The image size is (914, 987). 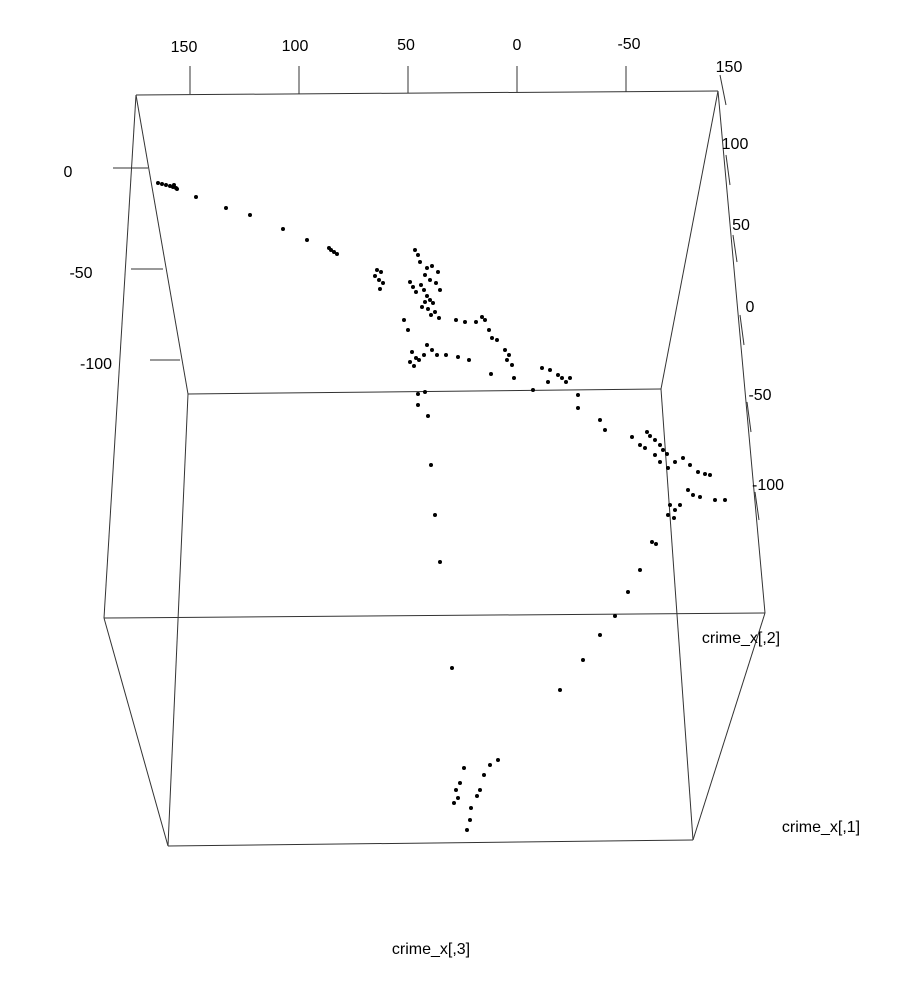 What do you see at coordinates (434, 615) in the screenshot?
I see `box-edge-front-top` at bounding box center [434, 615].